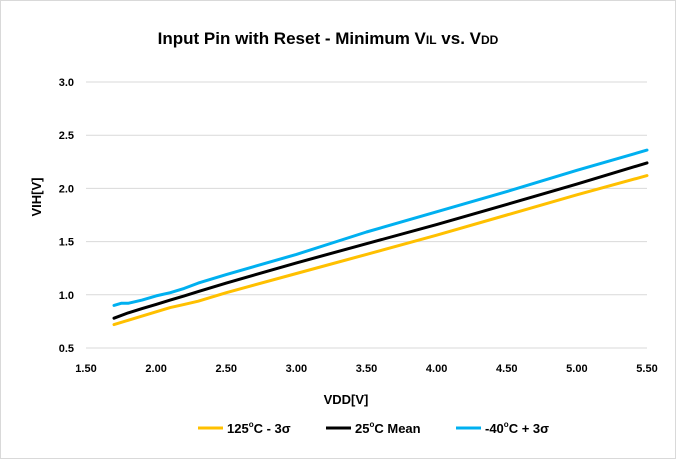  What do you see at coordinates (506, 369) in the screenshot?
I see `x-tick-label: 4.50` at bounding box center [506, 369].